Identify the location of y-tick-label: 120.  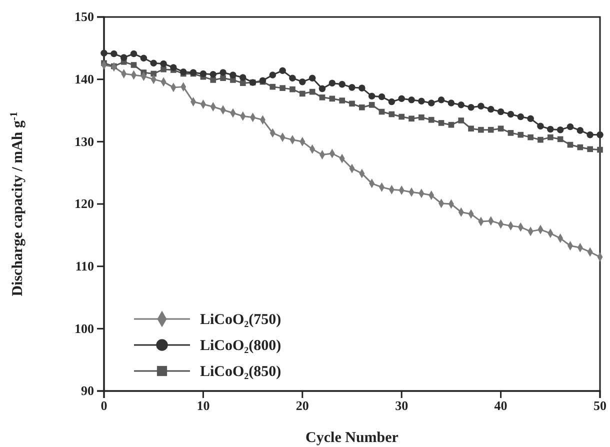
(84, 204).